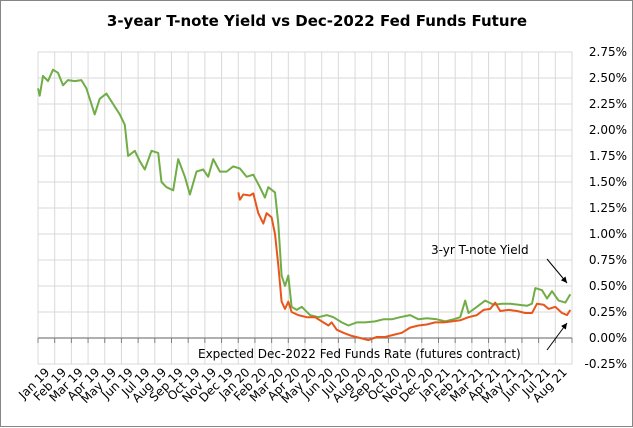 The image size is (633, 428). What do you see at coordinates (608, 260) in the screenshot?
I see `y-tick-label: 0.75%` at bounding box center [608, 260].